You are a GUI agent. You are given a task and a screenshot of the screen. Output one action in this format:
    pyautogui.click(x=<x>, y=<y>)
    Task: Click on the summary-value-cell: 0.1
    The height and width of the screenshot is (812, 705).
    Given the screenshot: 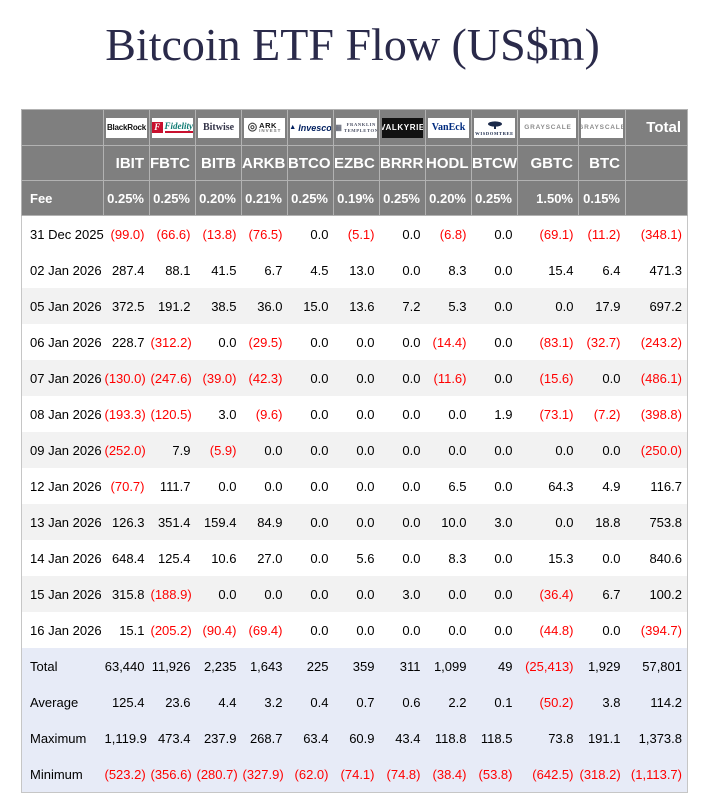 What is the action you would take?
    pyautogui.click(x=494, y=702)
    